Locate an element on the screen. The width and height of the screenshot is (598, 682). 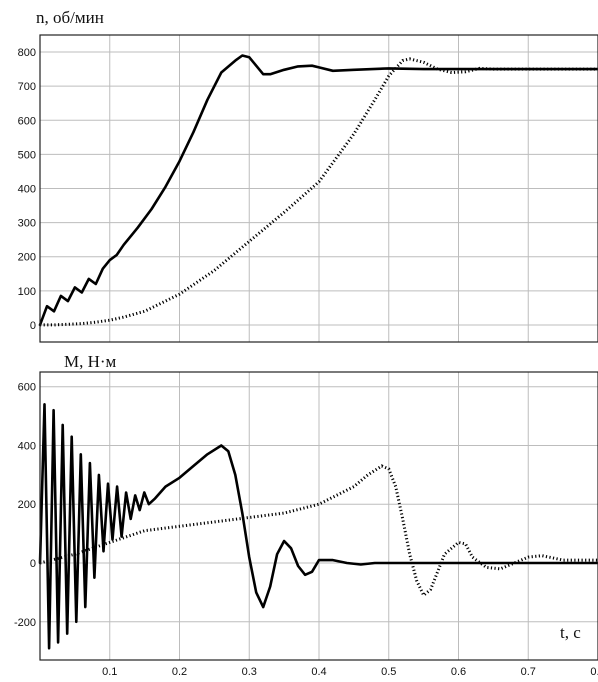
speed-y-tick-label: 300 is located at coordinates (27, 224).